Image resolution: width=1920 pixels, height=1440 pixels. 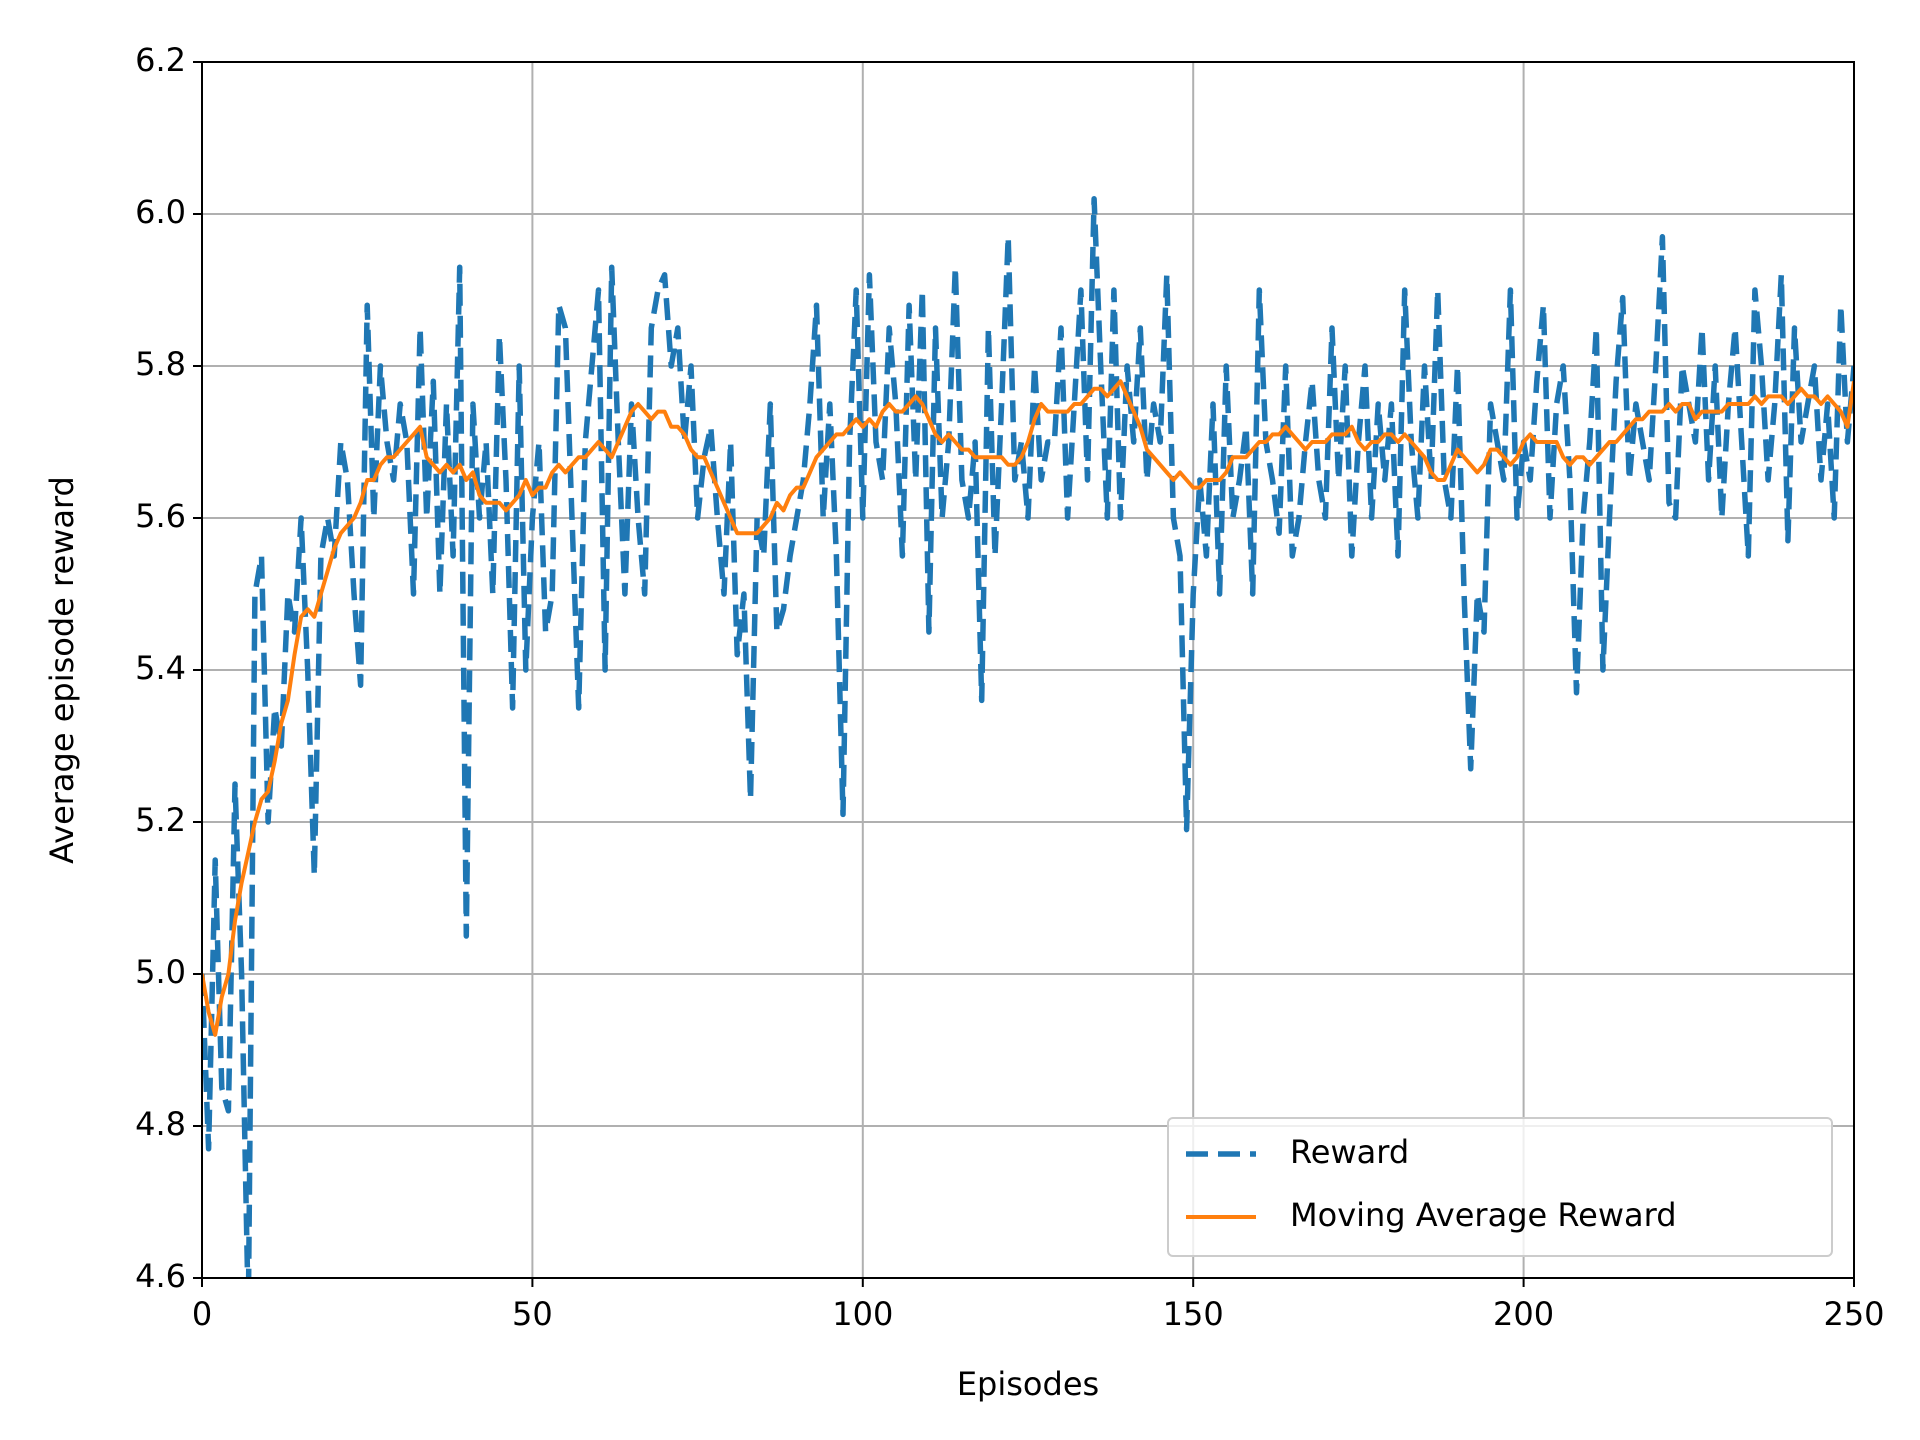 What do you see at coordinates (160, 972) in the screenshot?
I see `y-tick-label: 5.0` at bounding box center [160, 972].